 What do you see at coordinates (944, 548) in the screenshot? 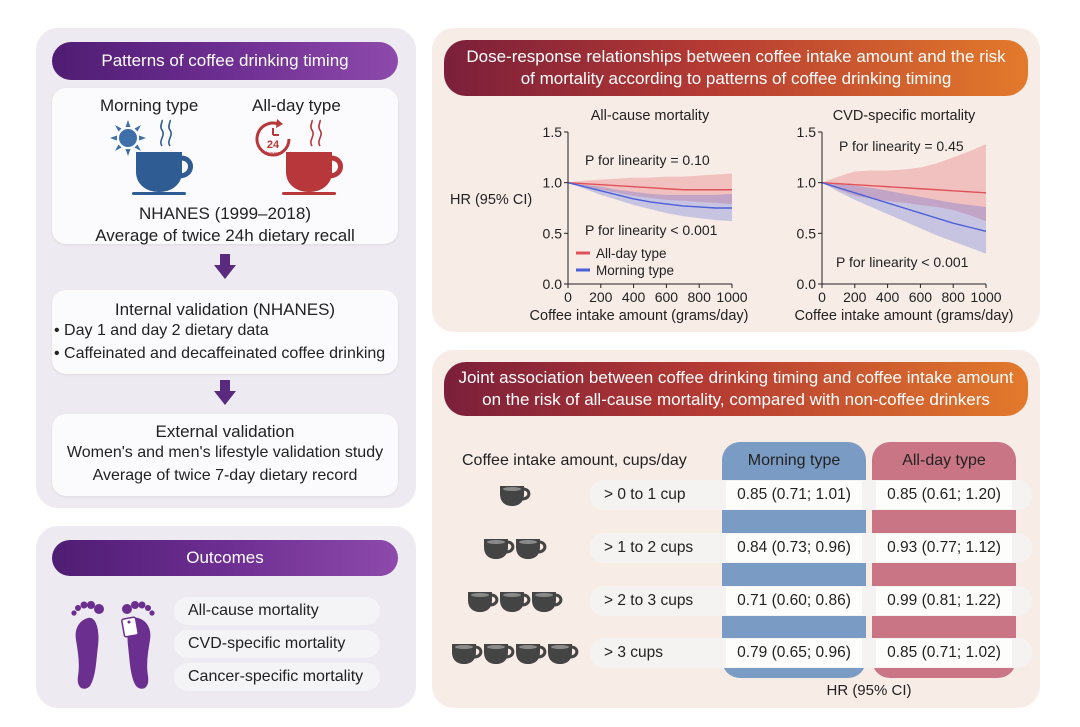
I see `allday-hr-cell: 0.93 (0.77; 1.12)` at bounding box center [944, 548].